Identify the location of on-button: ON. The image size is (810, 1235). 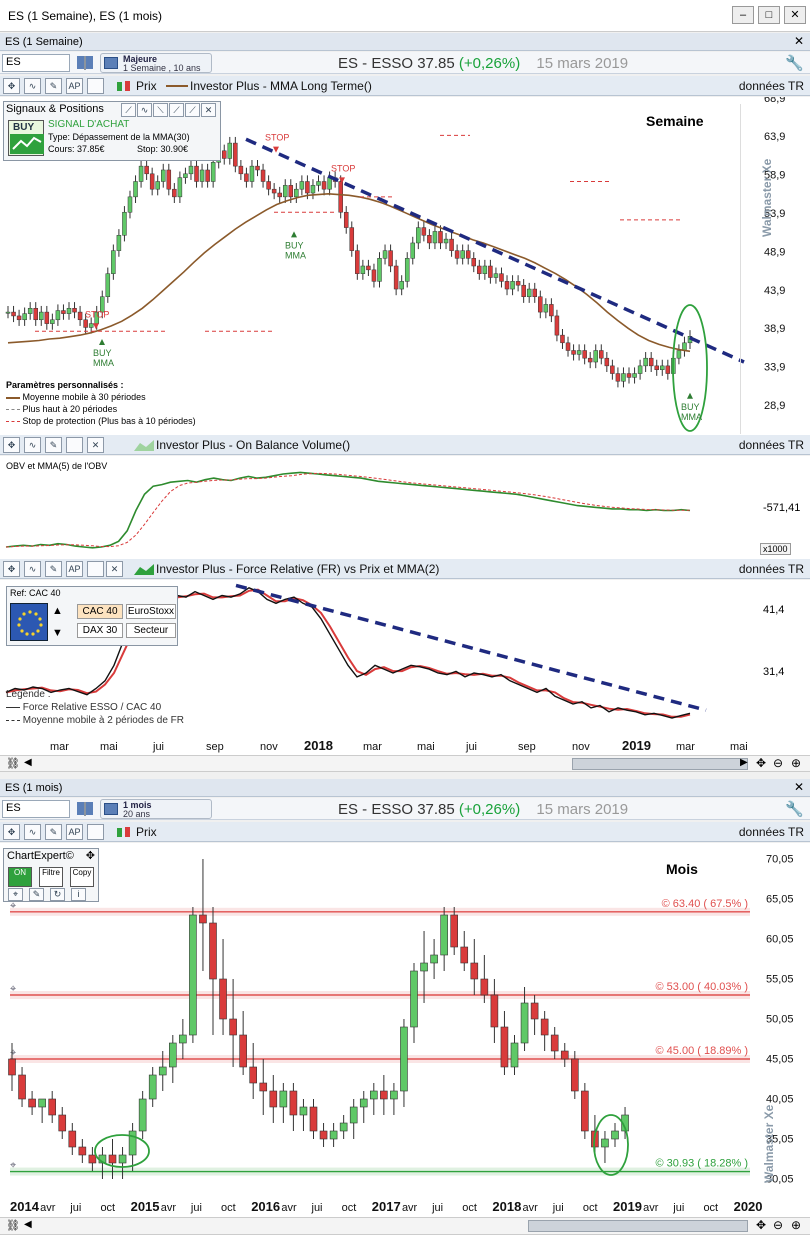
(20, 877).